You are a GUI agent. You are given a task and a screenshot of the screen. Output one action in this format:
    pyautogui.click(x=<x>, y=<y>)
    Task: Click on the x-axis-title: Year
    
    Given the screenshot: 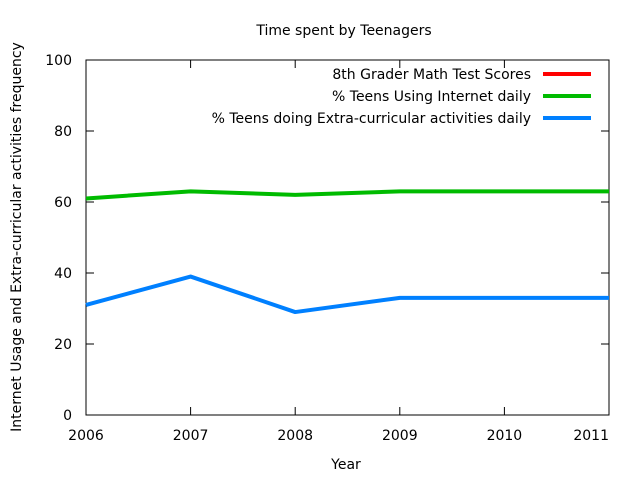 What is the action you would take?
    pyautogui.click(x=345, y=465)
    